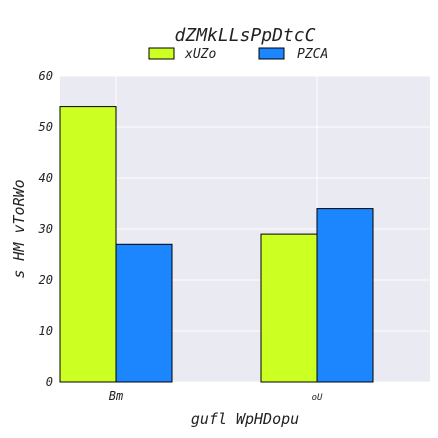 The image size is (438, 438). Describe the element at coordinates (144, 313) in the screenshot. I see `bar-pzca-bm` at that location.